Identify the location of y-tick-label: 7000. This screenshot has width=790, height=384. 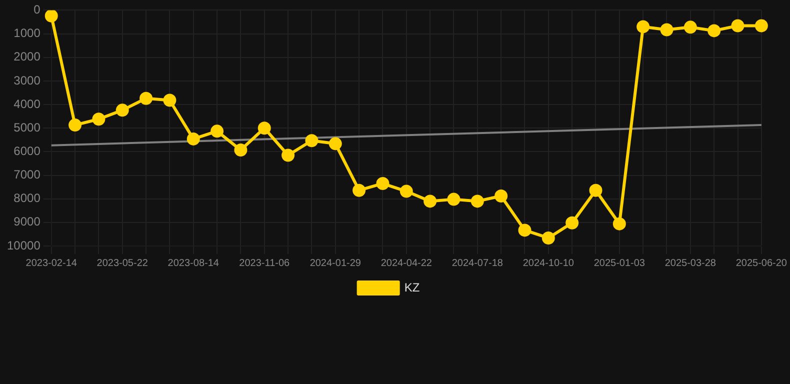
(27, 175).